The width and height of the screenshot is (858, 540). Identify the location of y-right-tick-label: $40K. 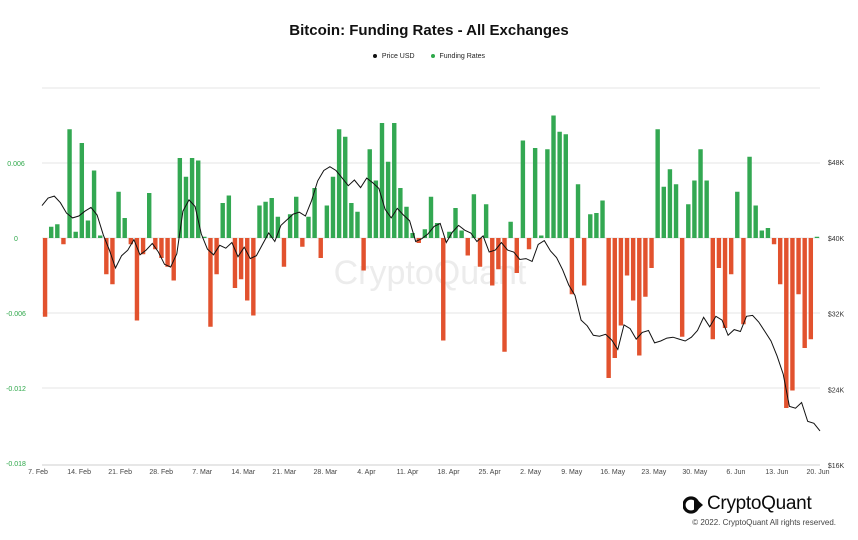
(836, 239).